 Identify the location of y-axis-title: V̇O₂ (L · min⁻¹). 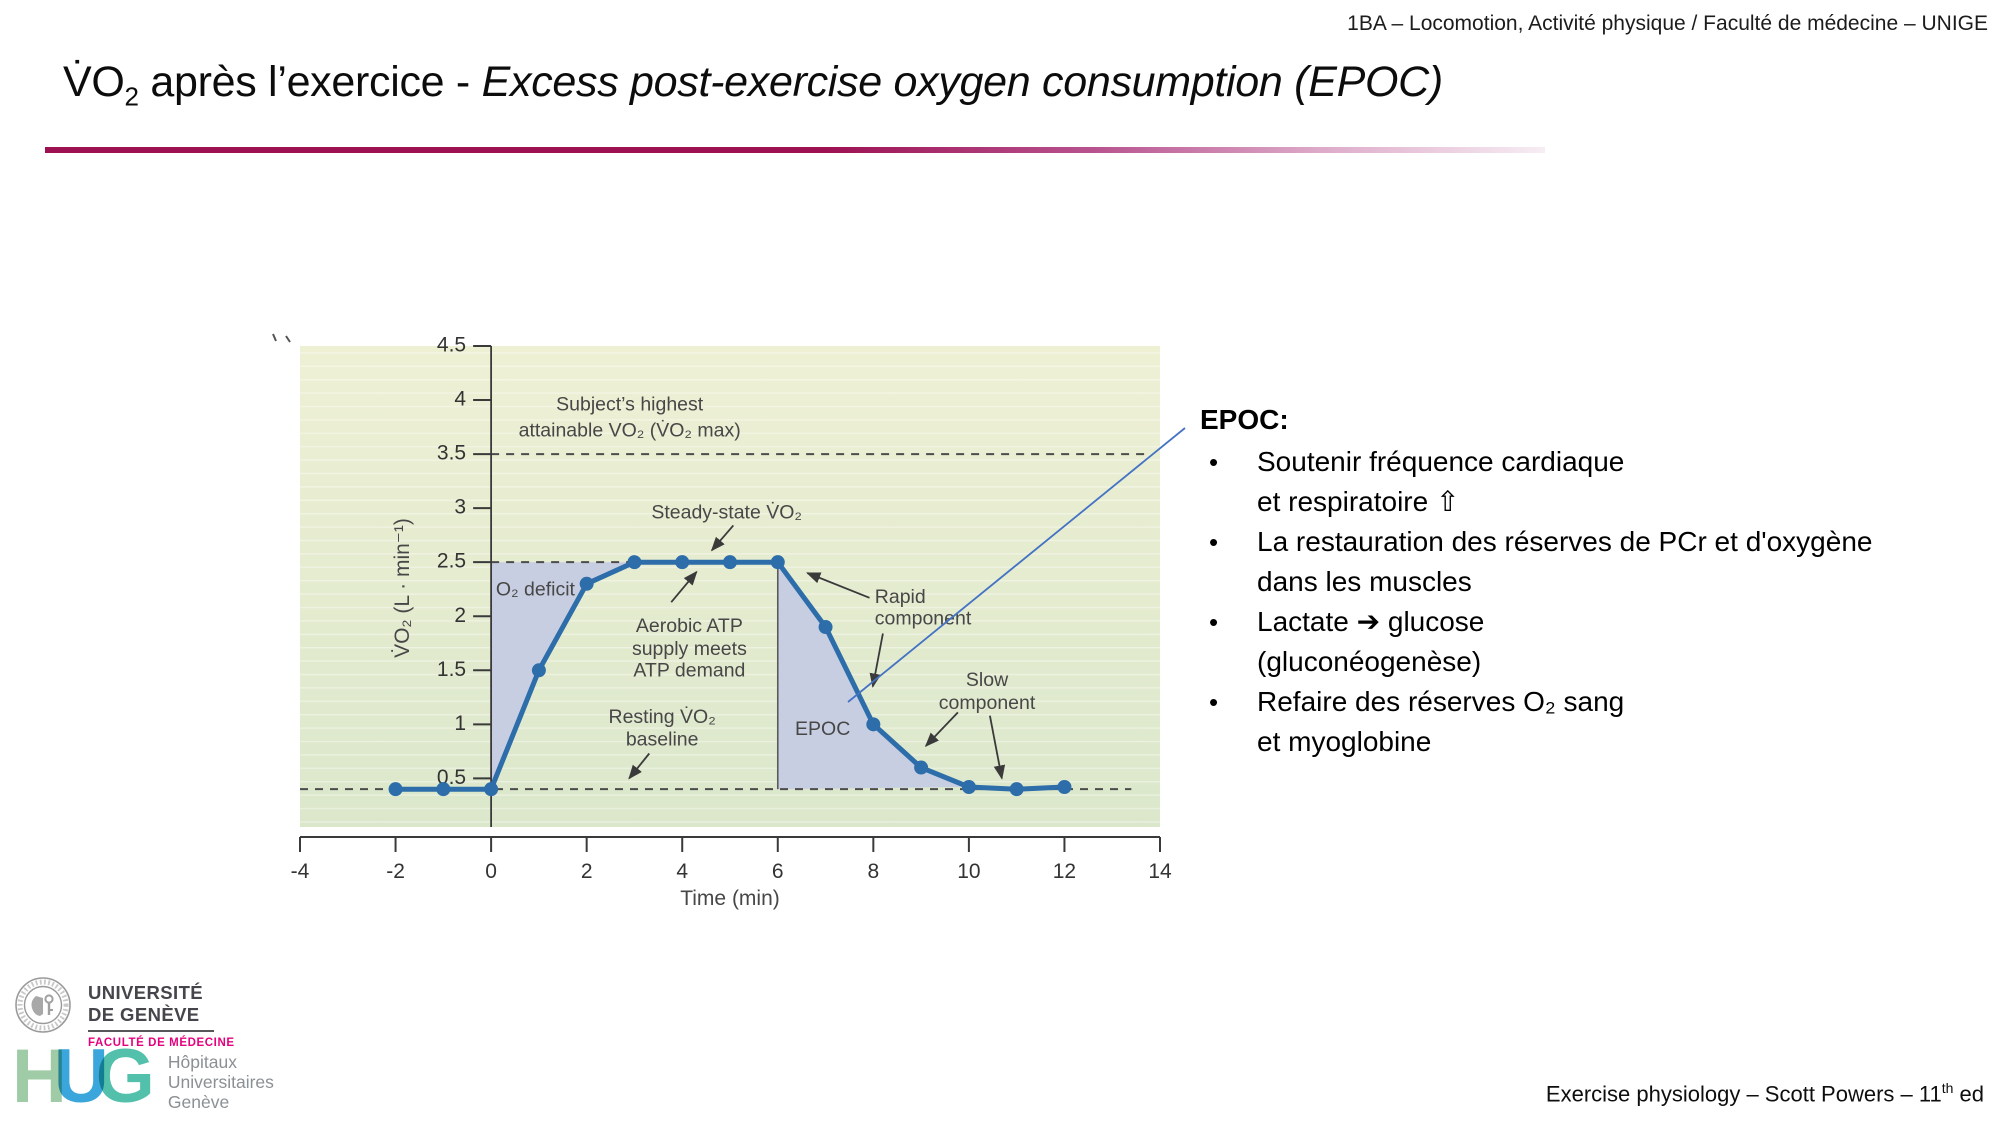
(402, 588).